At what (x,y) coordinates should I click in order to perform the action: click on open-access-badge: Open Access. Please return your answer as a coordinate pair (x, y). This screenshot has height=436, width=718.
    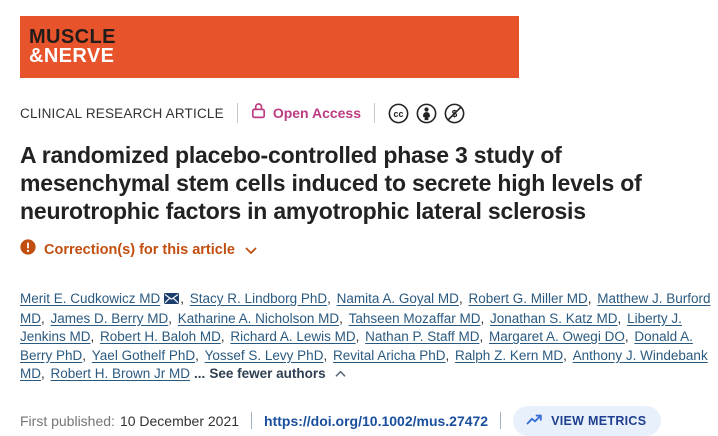
    Looking at the image, I should click on (306, 113).